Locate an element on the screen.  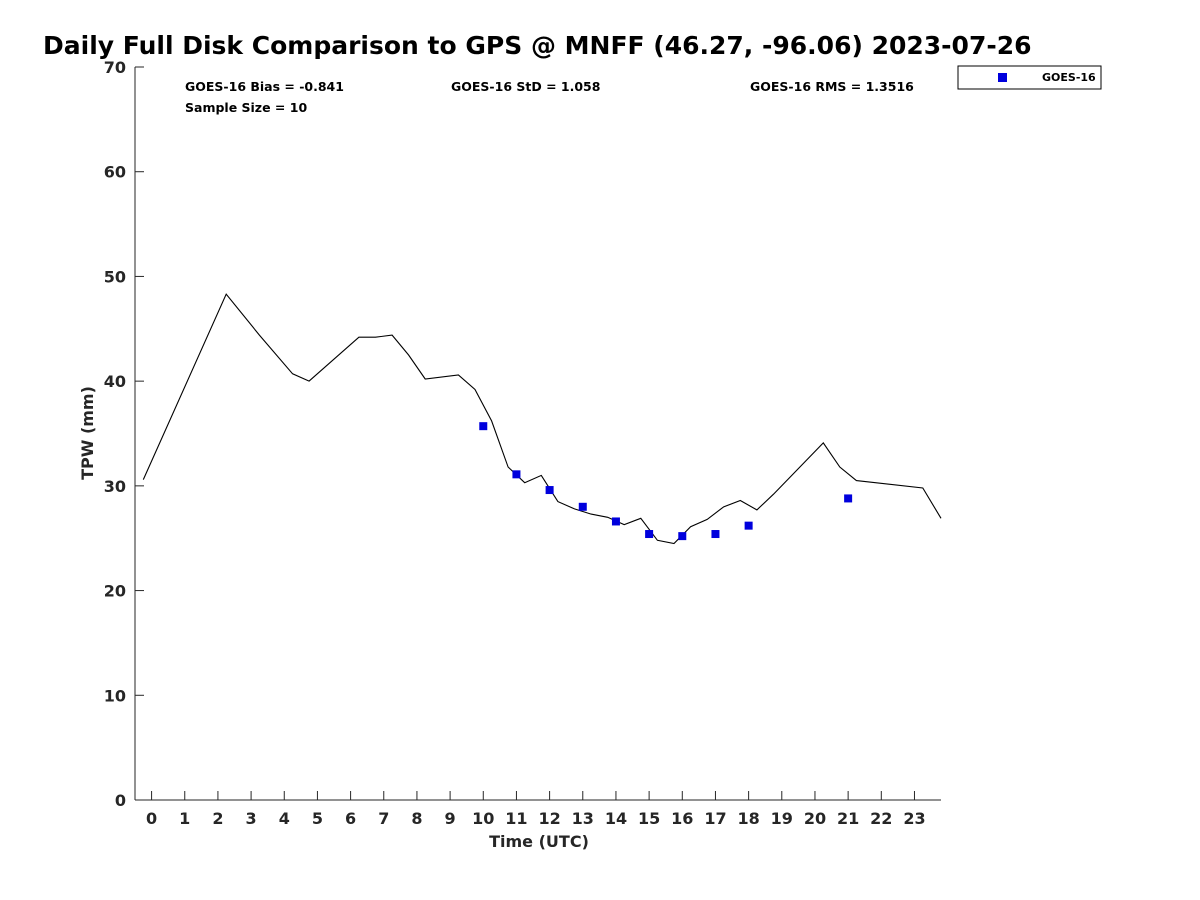
y-tick-label: 40 is located at coordinates (115, 381).